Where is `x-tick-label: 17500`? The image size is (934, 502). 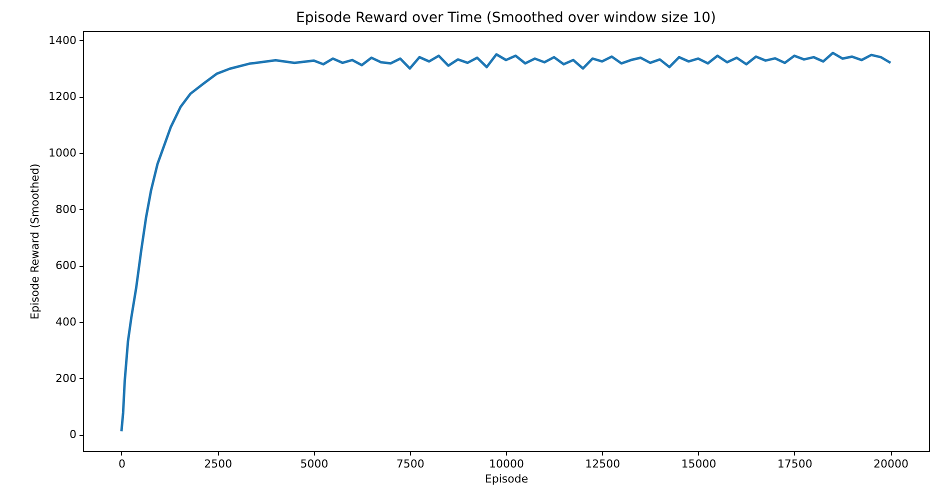
x-tick-label: 17500 is located at coordinates (794, 464).